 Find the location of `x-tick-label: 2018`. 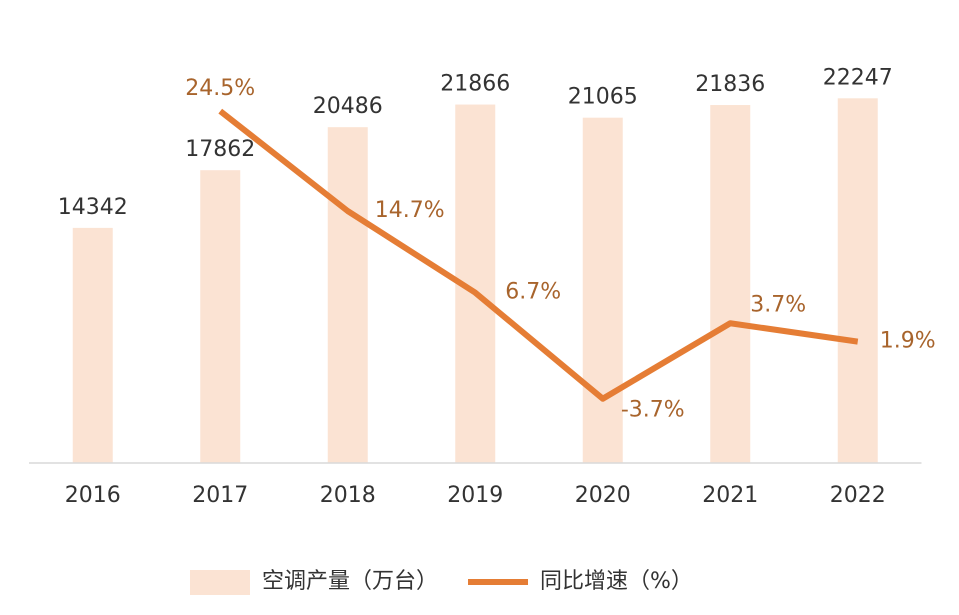

x-tick-label: 2018 is located at coordinates (348, 495).